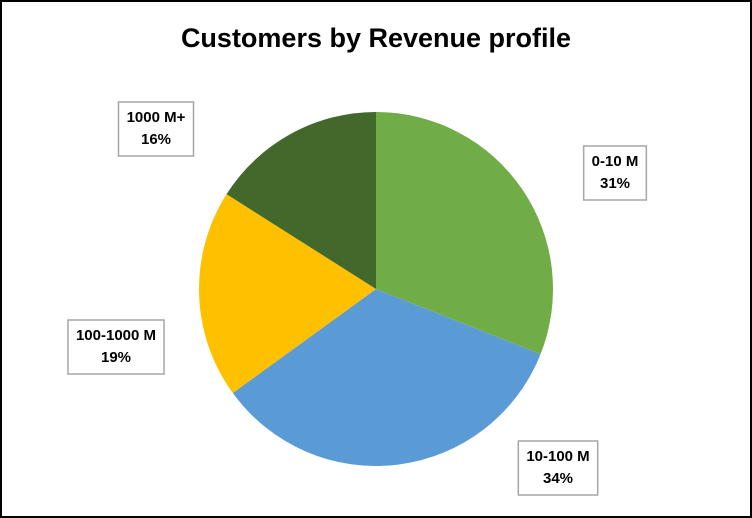 The height and width of the screenshot is (518, 752). Describe the element at coordinates (116, 335) in the screenshot. I see `label-category: 100-1000 M` at that location.